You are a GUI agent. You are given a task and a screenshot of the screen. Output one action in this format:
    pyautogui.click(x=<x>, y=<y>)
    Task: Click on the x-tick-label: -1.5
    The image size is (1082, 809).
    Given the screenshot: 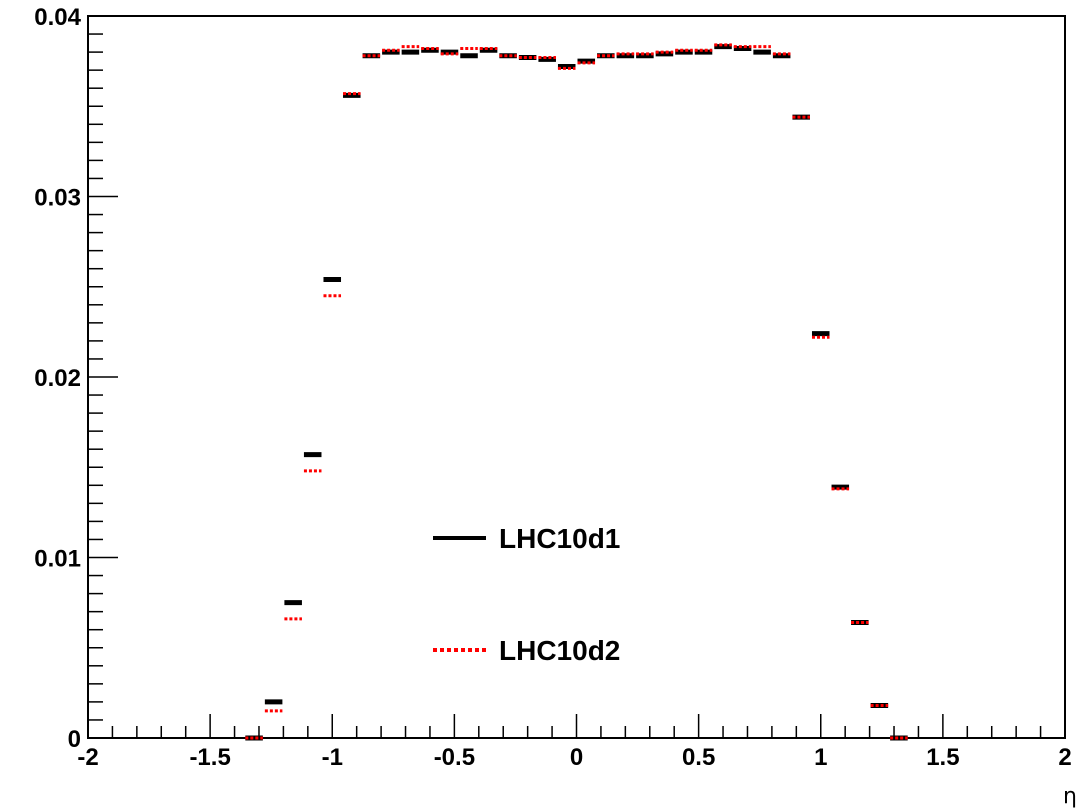 What is the action you would take?
    pyautogui.click(x=209, y=757)
    